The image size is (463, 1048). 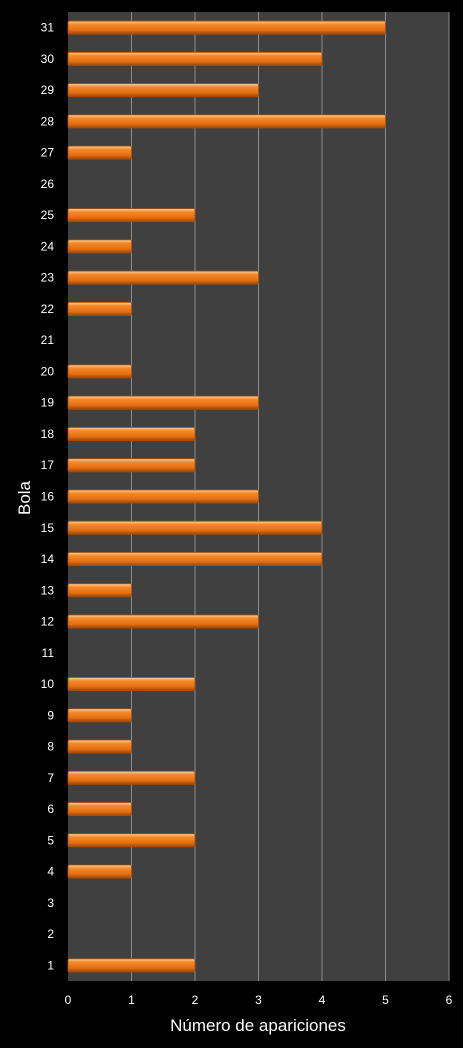 What do you see at coordinates (131, 1000) in the screenshot?
I see `x-tick-label: 1` at bounding box center [131, 1000].